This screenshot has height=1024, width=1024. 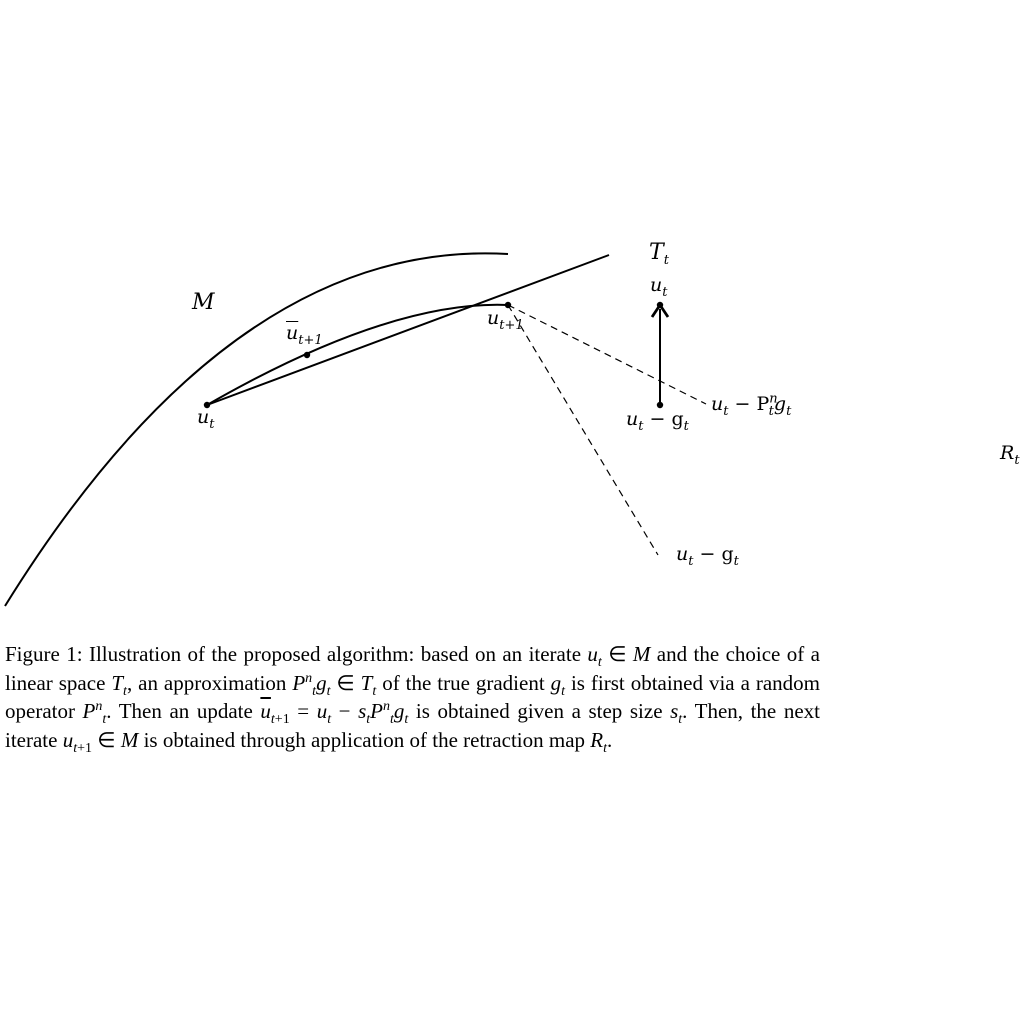 I want to click on u-next-label: ut+1, so click(x=505, y=320).